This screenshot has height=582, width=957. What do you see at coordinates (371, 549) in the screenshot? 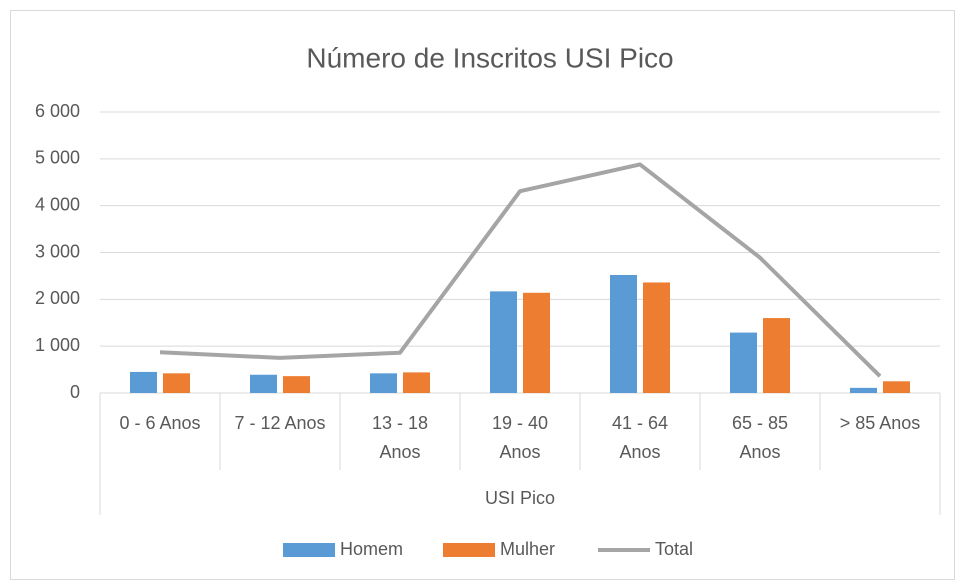
I see `legend-label: Homem` at bounding box center [371, 549].